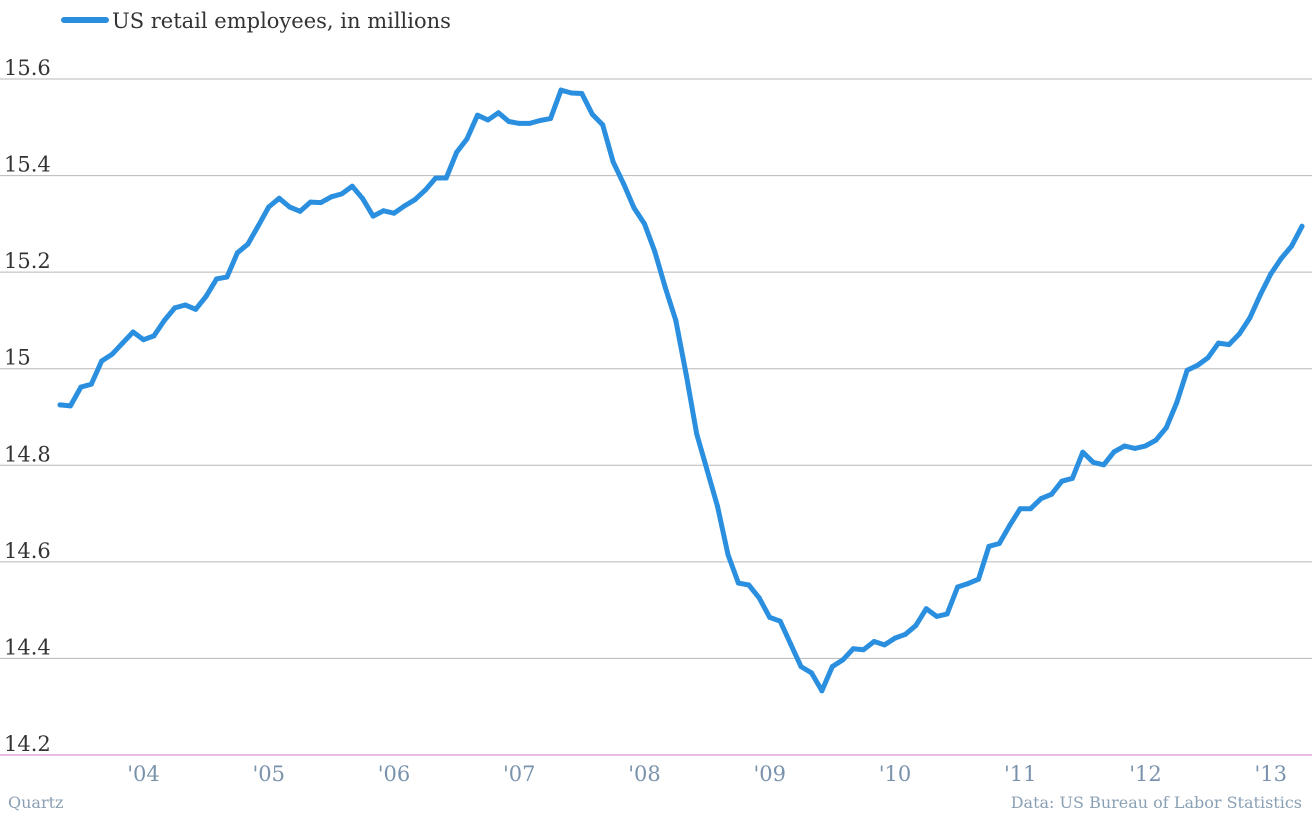 This screenshot has width=1312, height=820. What do you see at coordinates (519, 774) in the screenshot?
I see `x-tick-label: '07` at bounding box center [519, 774].